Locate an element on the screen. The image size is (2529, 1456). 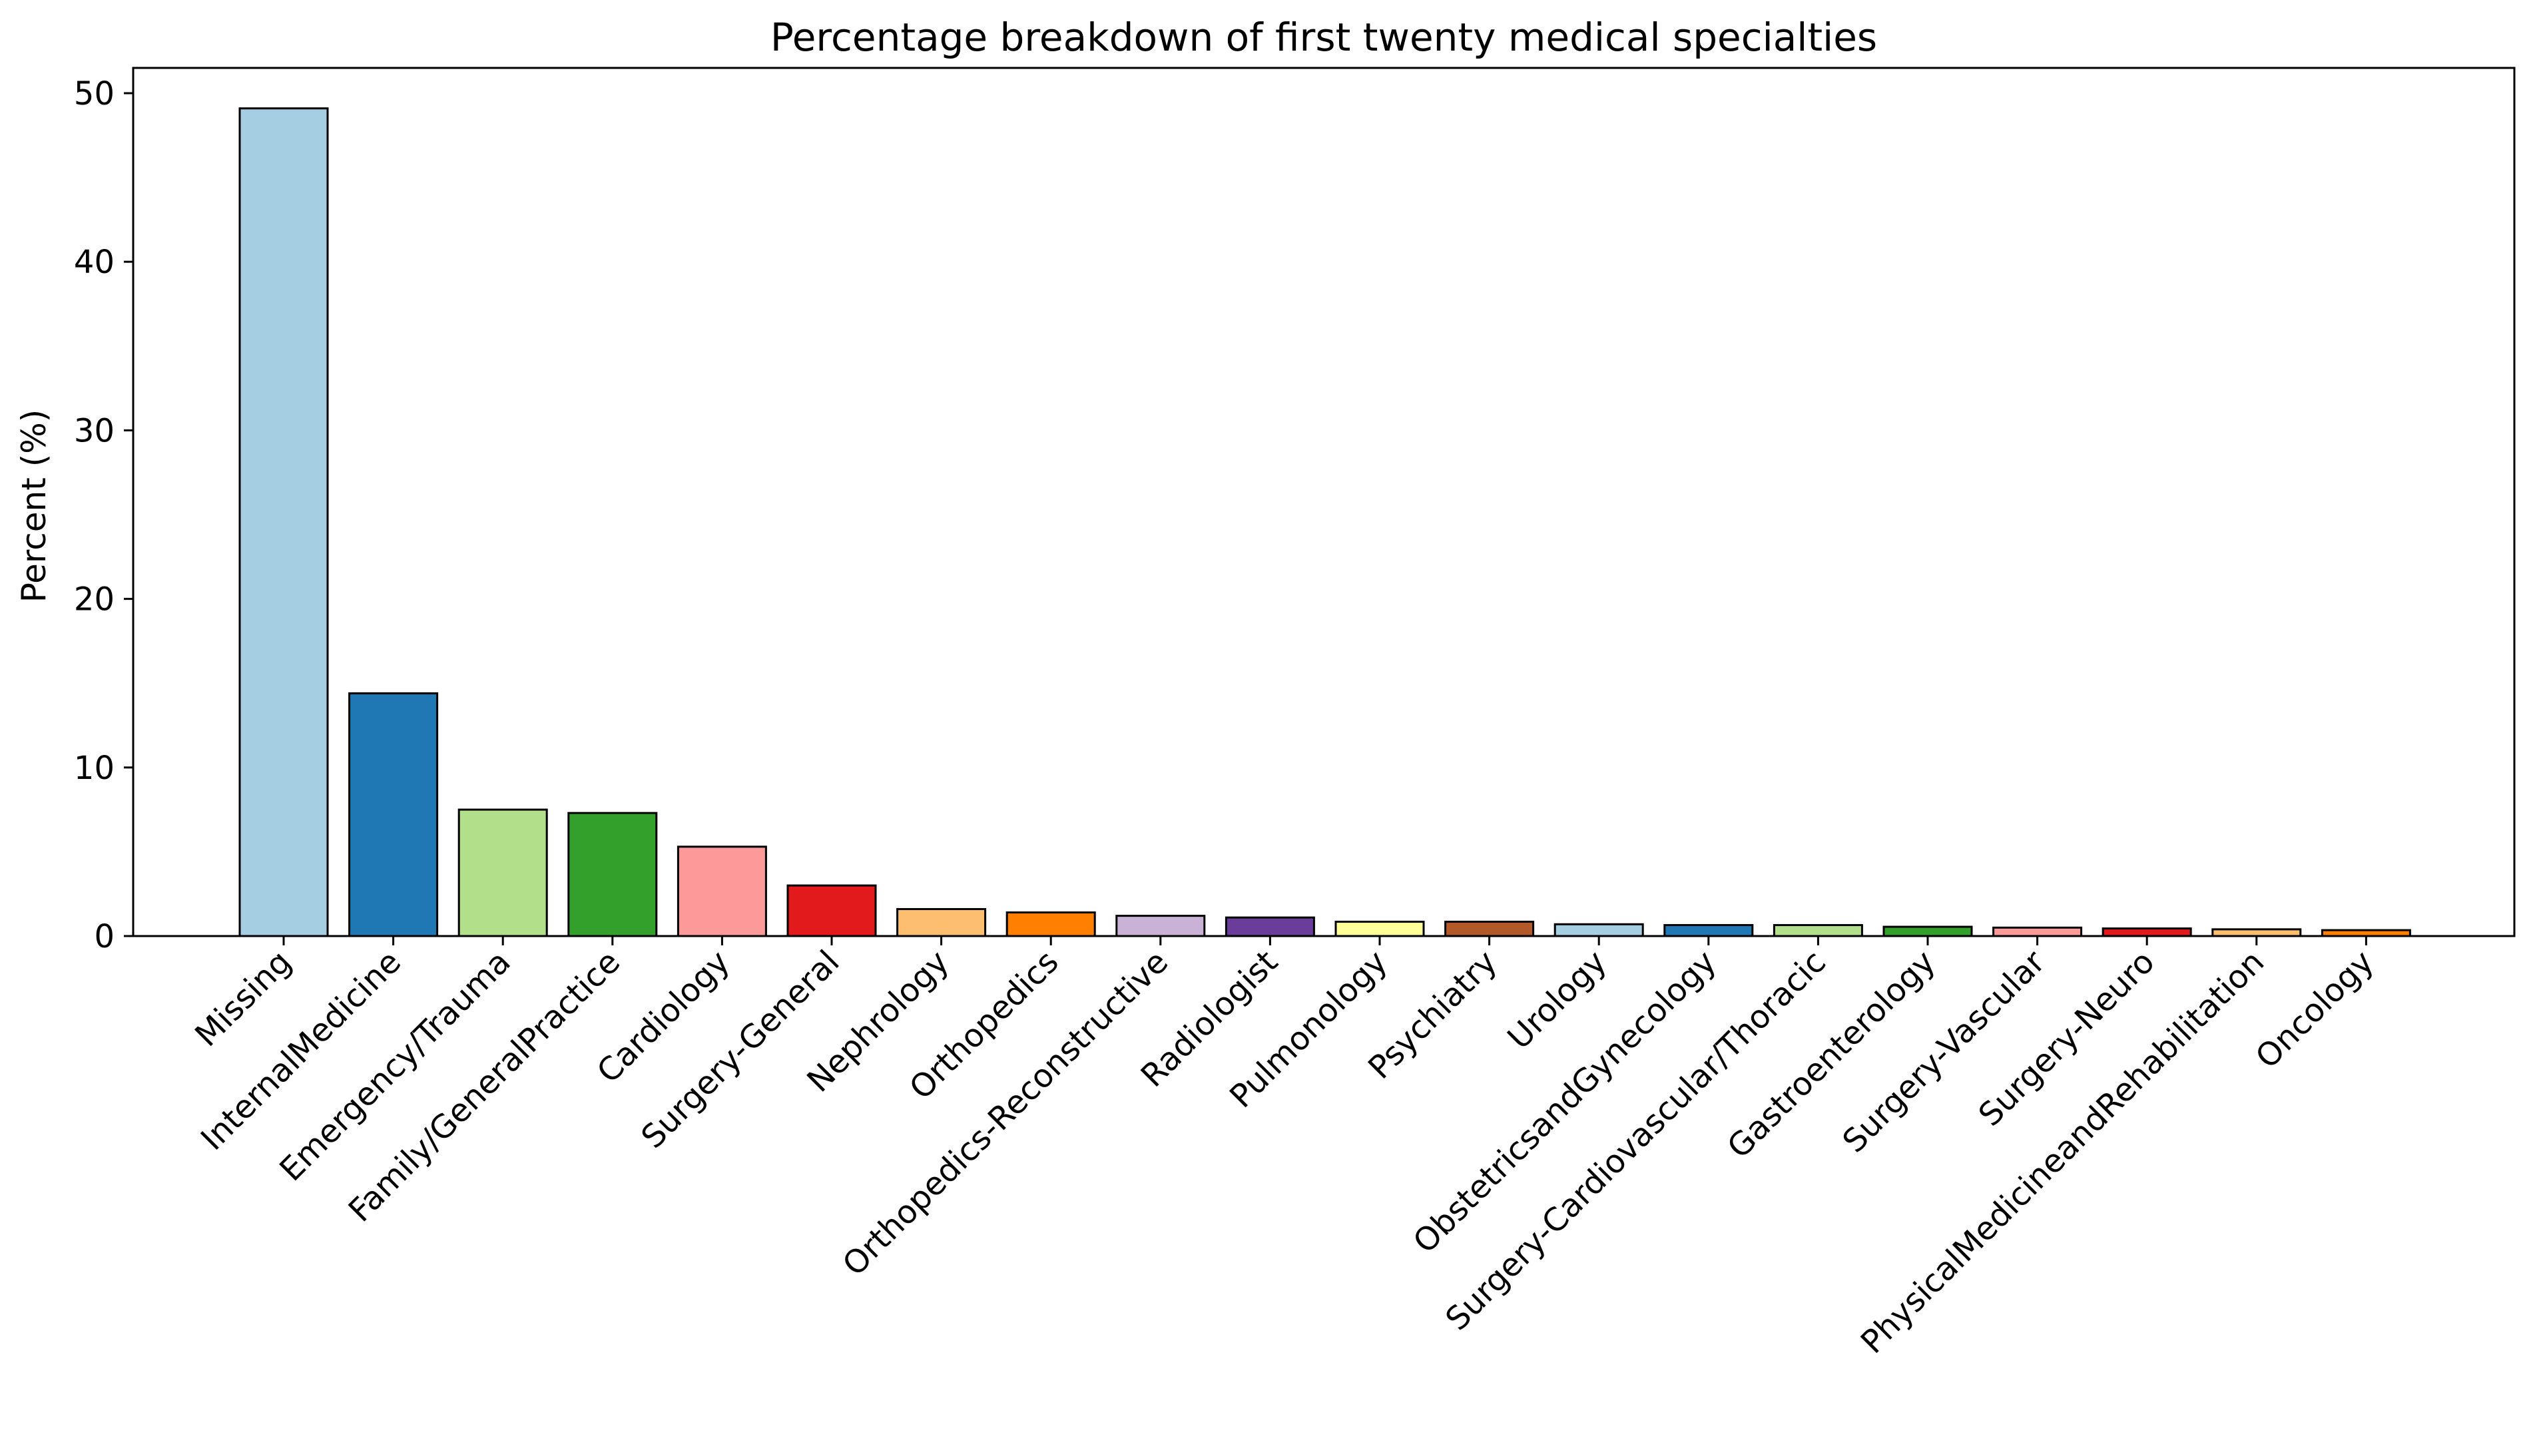
bar-nephrology is located at coordinates (942, 922).